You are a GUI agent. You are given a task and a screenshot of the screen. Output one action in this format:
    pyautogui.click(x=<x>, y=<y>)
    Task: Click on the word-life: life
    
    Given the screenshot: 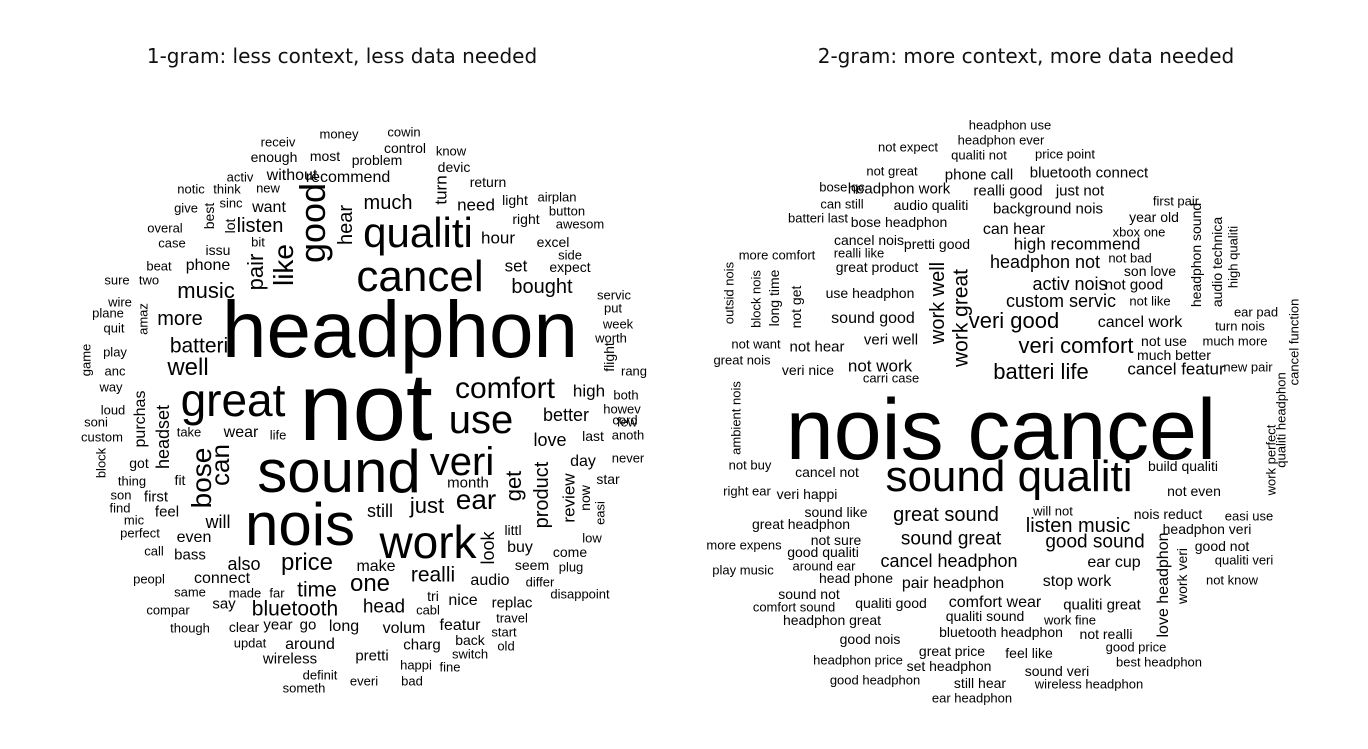 What is the action you would take?
    pyautogui.click(x=278, y=435)
    